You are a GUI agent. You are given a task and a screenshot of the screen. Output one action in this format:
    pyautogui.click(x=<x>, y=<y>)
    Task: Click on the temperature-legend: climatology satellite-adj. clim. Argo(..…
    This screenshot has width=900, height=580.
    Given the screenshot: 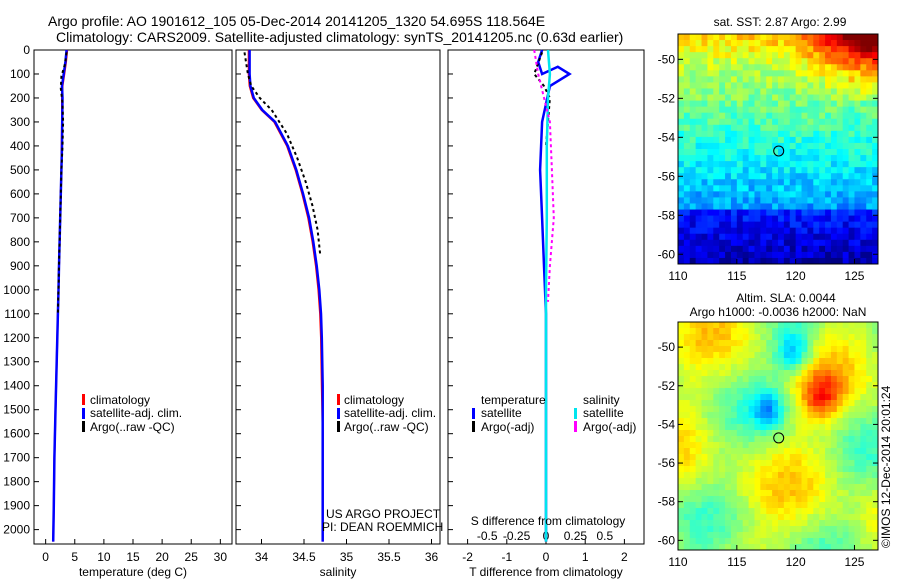 What is the action you would take?
    pyautogui.click(x=132, y=413)
    